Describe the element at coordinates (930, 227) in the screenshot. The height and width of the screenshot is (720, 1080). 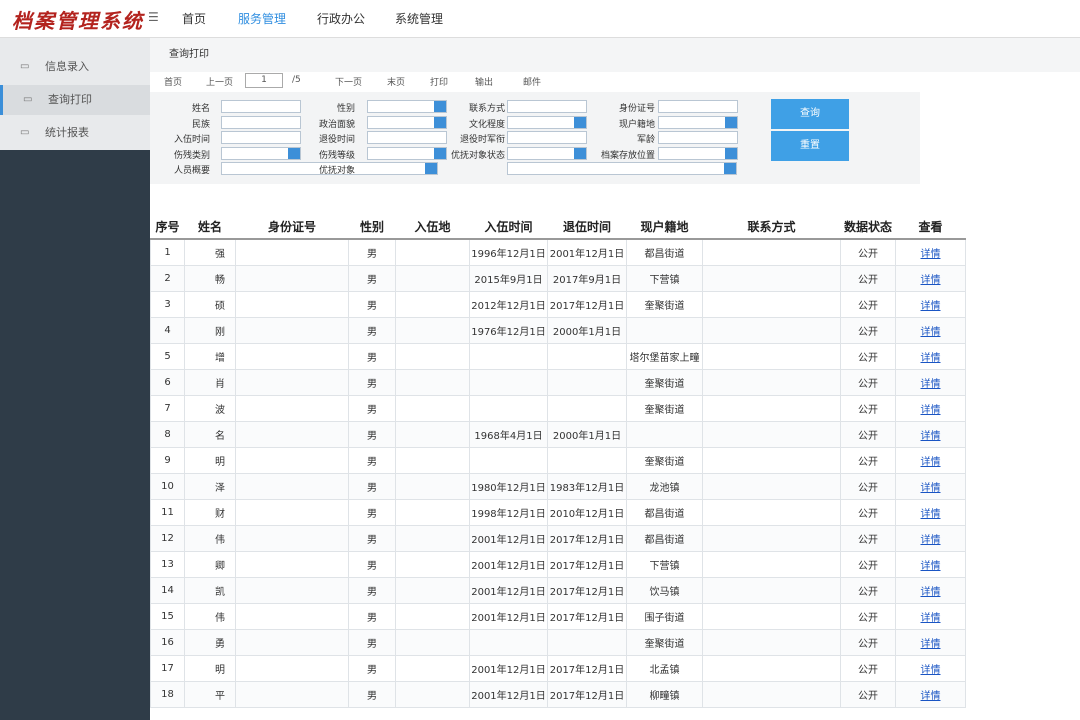
I see `column-header: 查看` at that location.